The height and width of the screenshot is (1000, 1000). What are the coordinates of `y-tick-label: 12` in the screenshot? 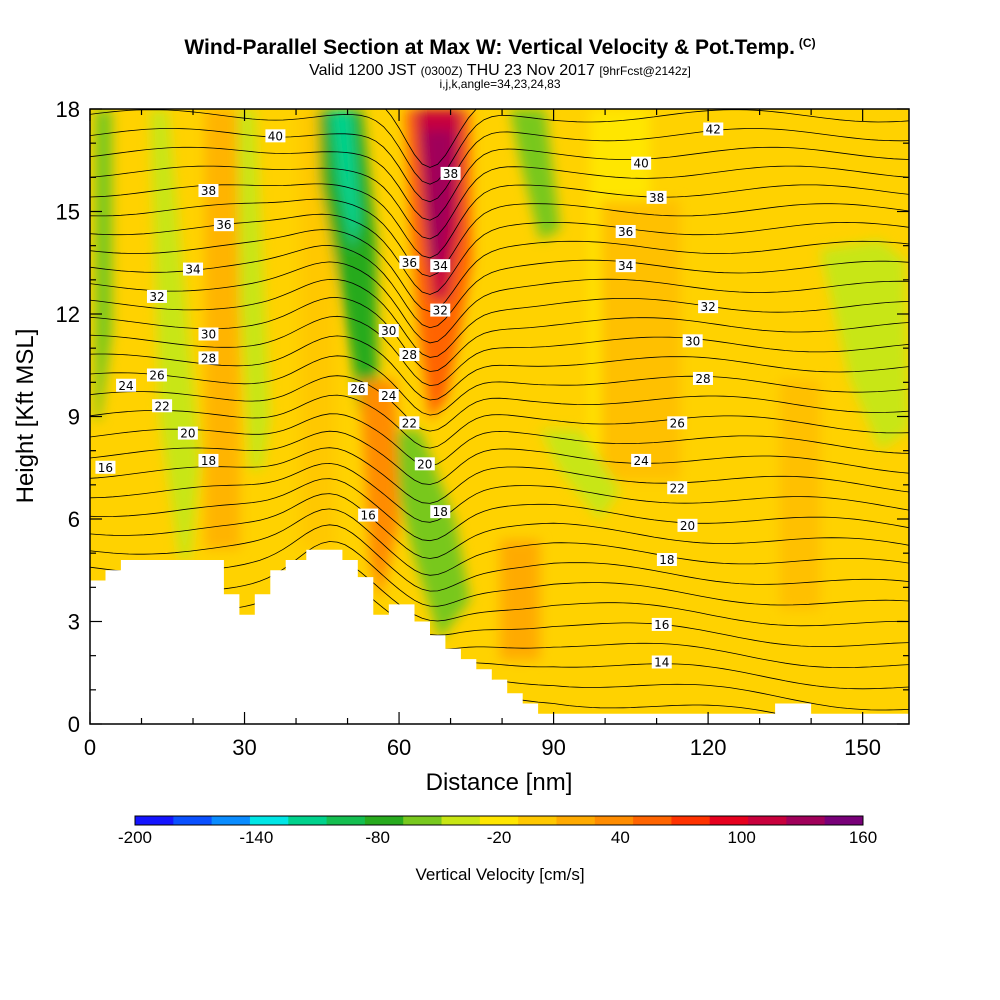 It's located at (68, 314).